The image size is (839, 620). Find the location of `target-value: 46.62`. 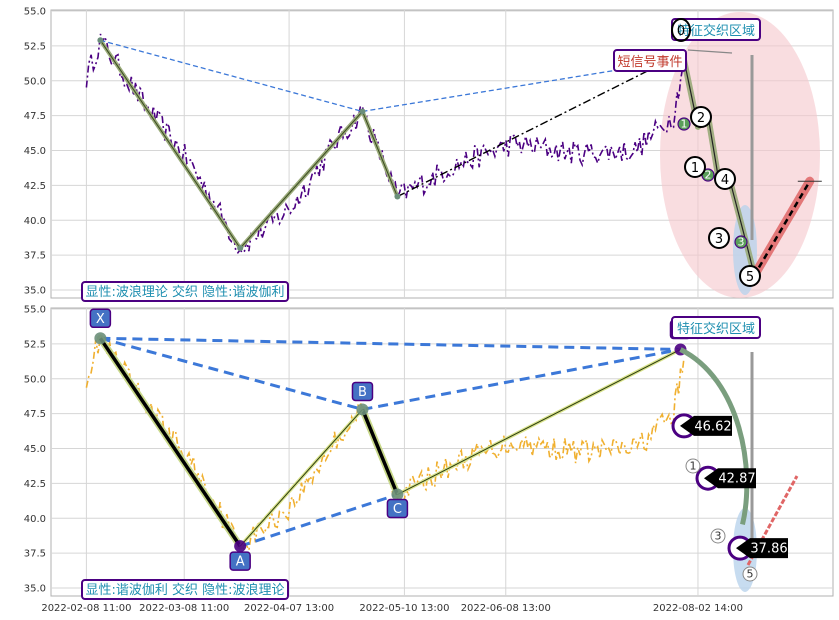

target-value: 46.62 is located at coordinates (712, 426).